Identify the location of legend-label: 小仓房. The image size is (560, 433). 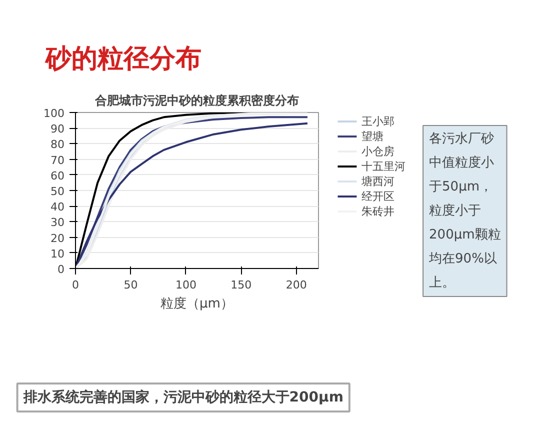
(377, 151).